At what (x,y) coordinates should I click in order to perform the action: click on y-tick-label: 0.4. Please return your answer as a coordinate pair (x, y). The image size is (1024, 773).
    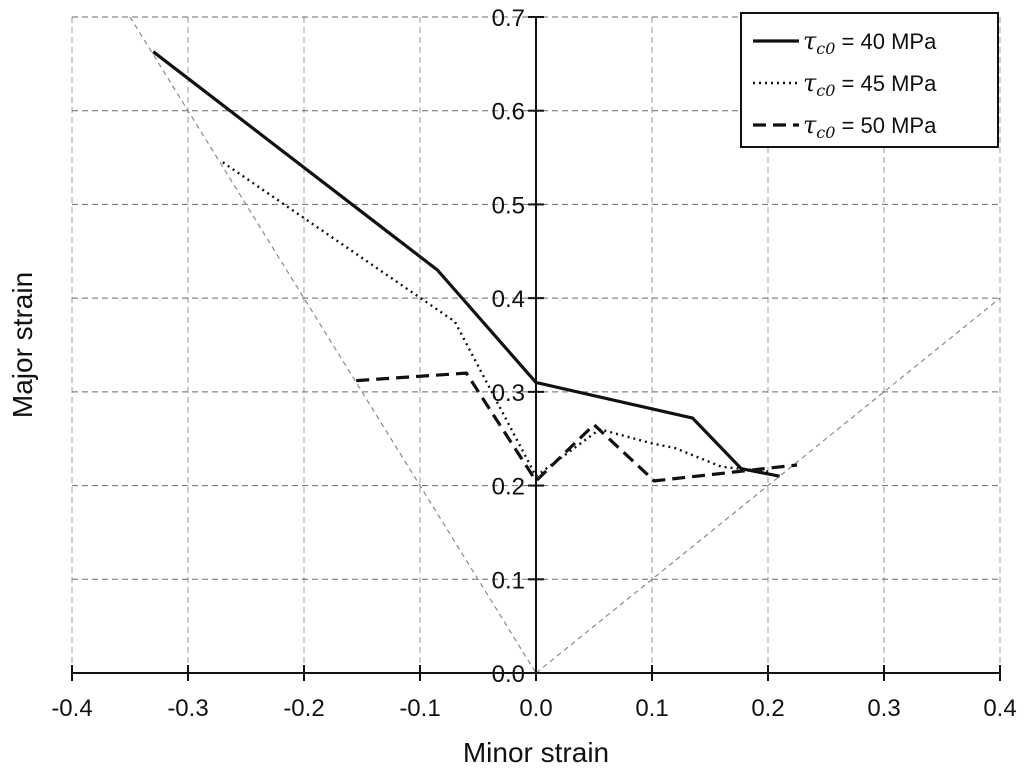
    Looking at the image, I should click on (508, 299).